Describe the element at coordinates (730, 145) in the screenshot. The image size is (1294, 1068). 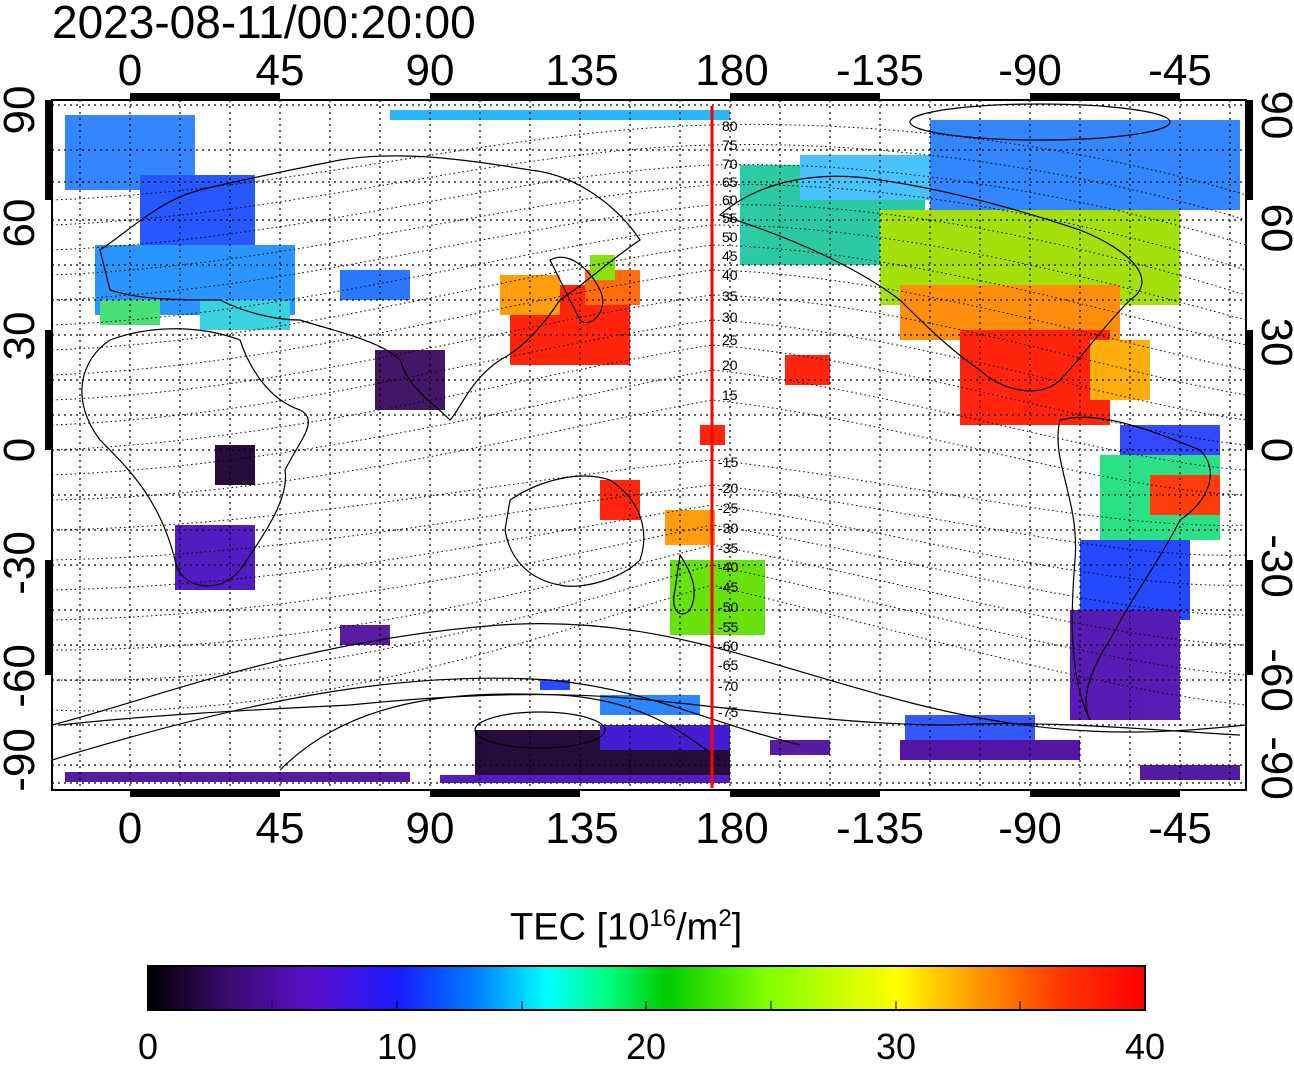
I see `mlat-label: 75` at that location.